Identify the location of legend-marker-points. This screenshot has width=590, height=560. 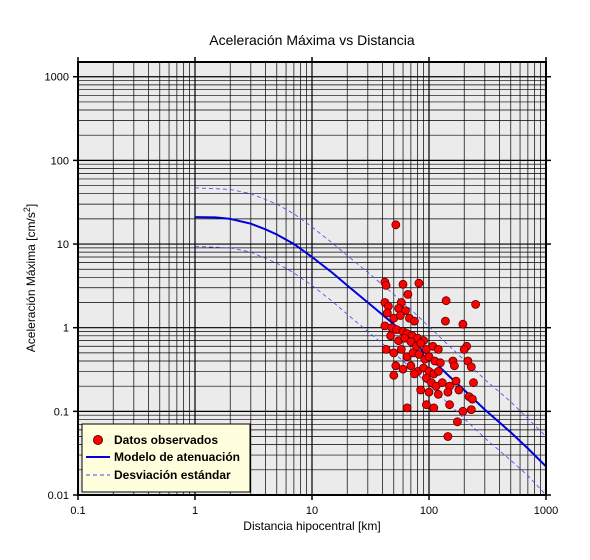
(98, 440).